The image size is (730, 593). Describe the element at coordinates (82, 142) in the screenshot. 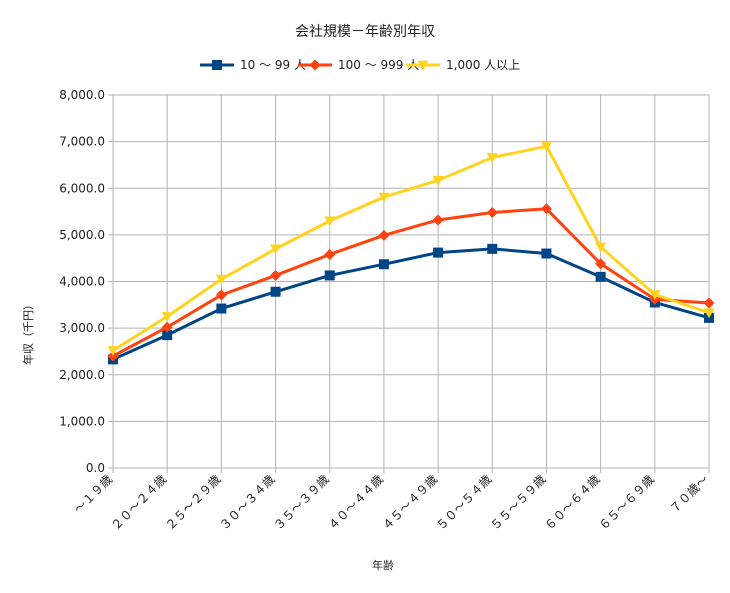

I see `y-tick-label: 7,000.0` at that location.